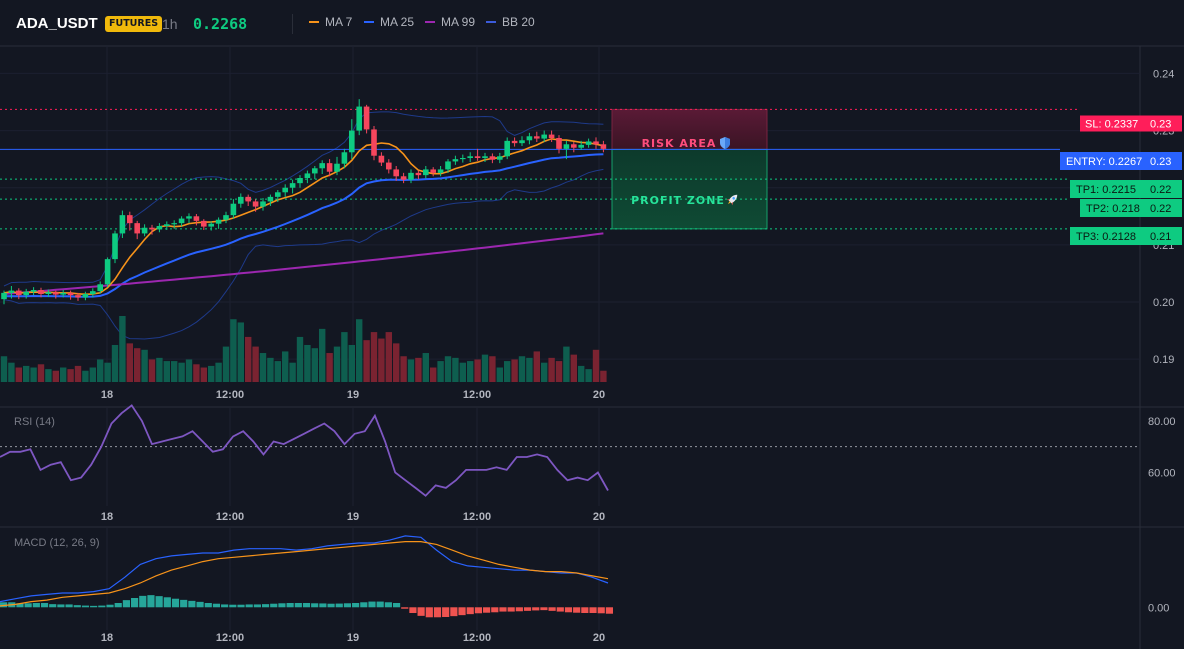 The height and width of the screenshot is (649, 1184). I want to click on legend-ma99: MA 99, so click(450, 22).